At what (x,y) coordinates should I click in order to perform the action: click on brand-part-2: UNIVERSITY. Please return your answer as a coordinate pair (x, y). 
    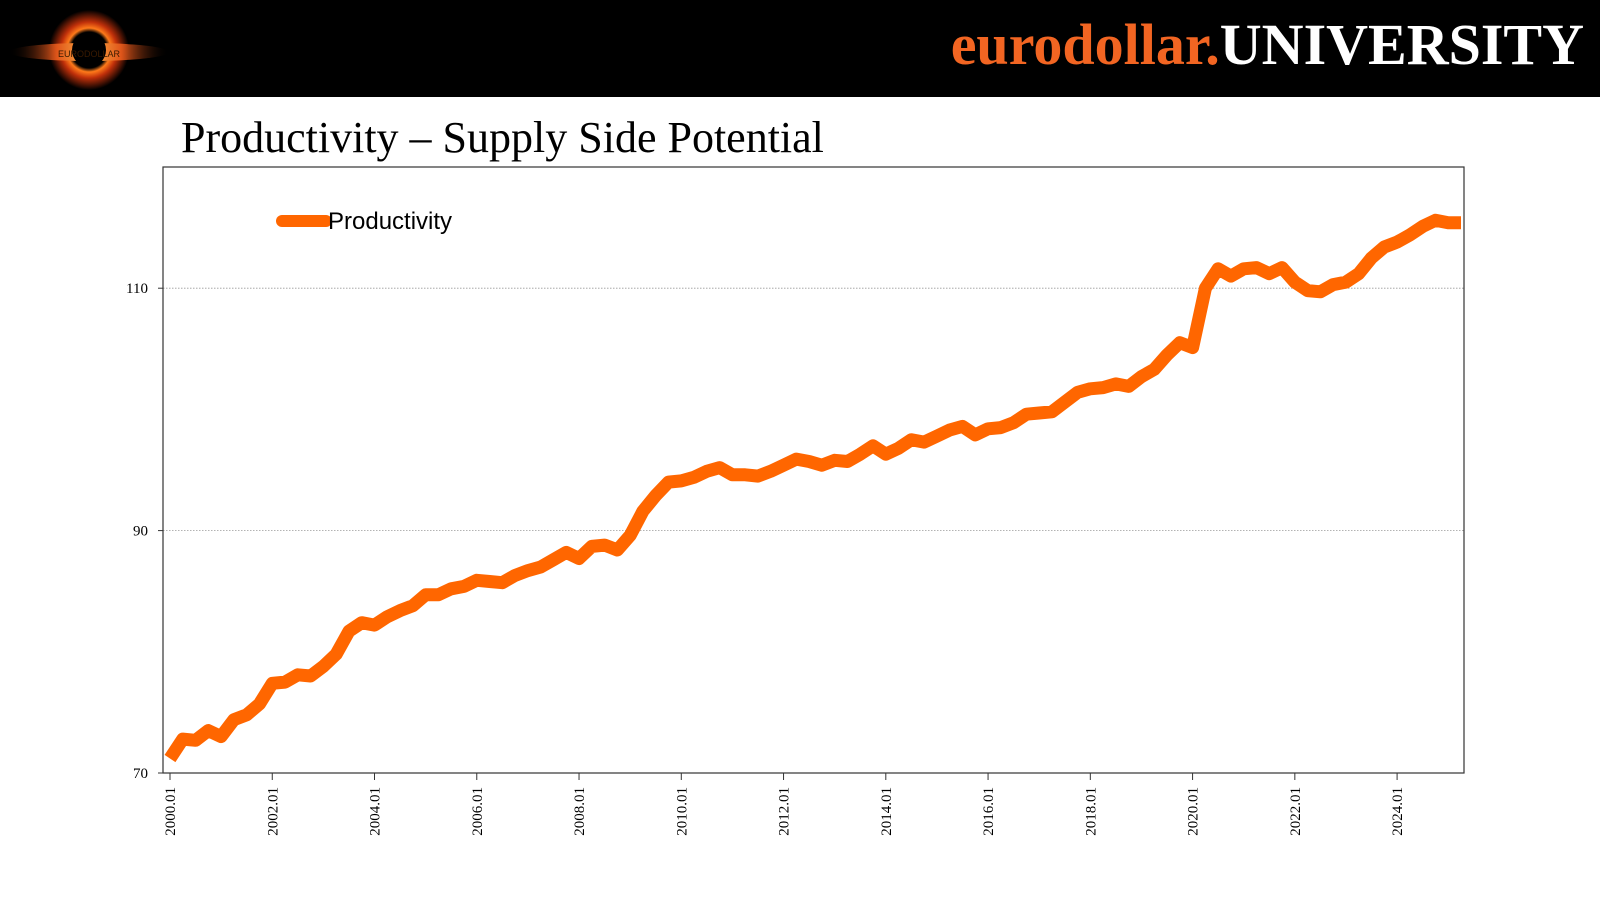
    Looking at the image, I should click on (1401, 44).